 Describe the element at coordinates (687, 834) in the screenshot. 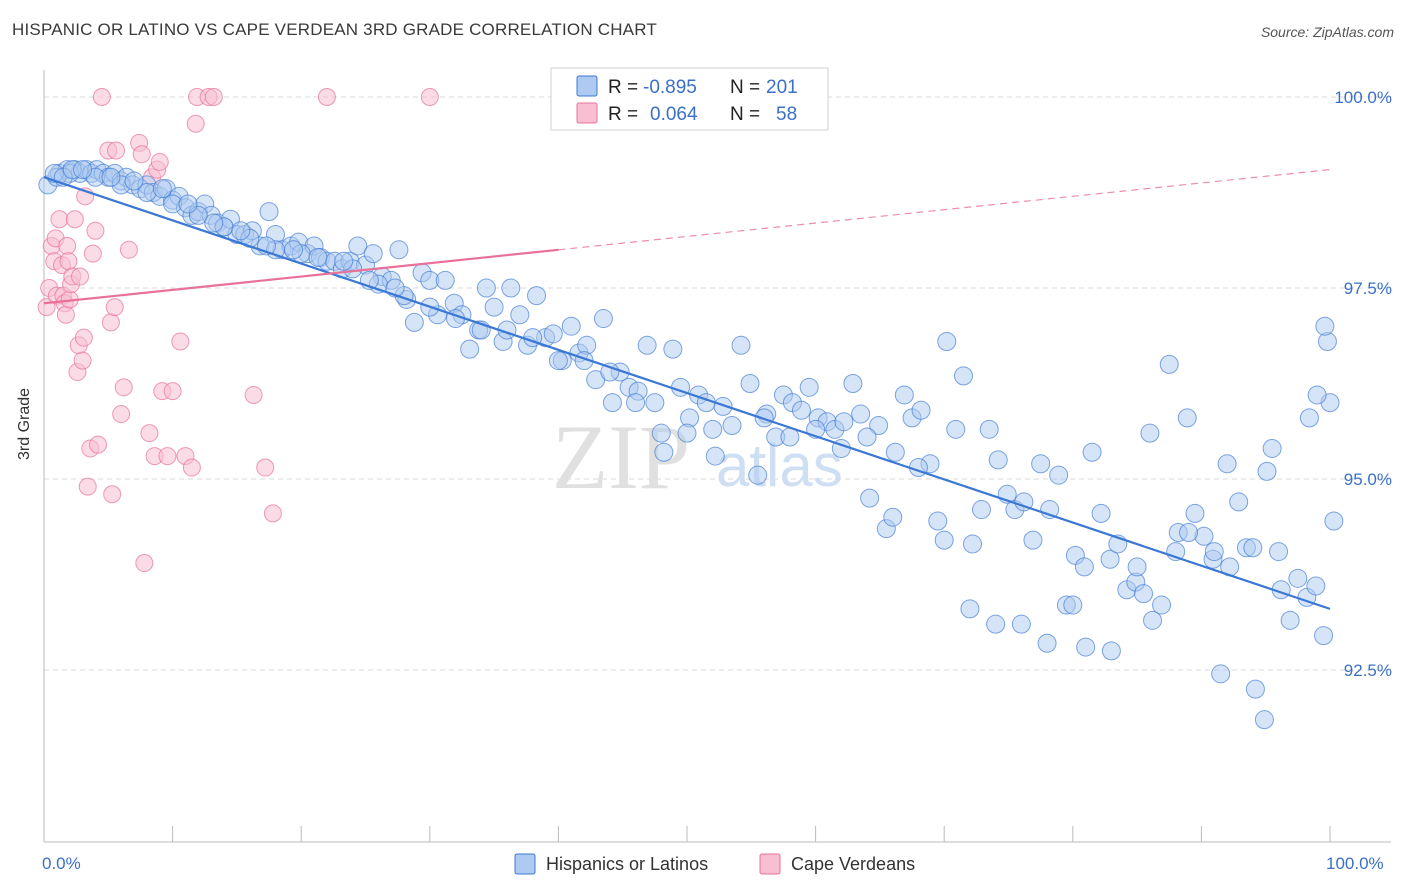

I see `x-ticks` at that location.